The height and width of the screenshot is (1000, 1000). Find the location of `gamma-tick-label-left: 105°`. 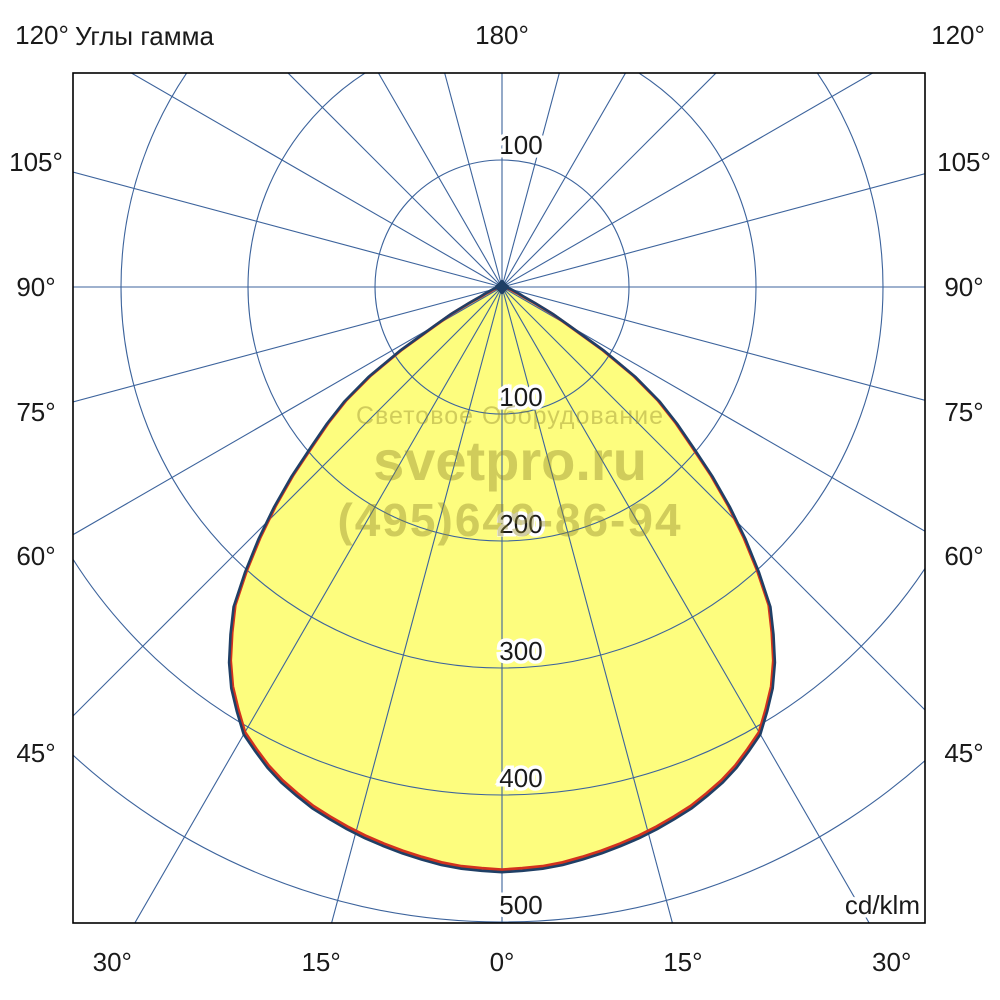

gamma-tick-label-left: 105° is located at coordinates (36, 162).